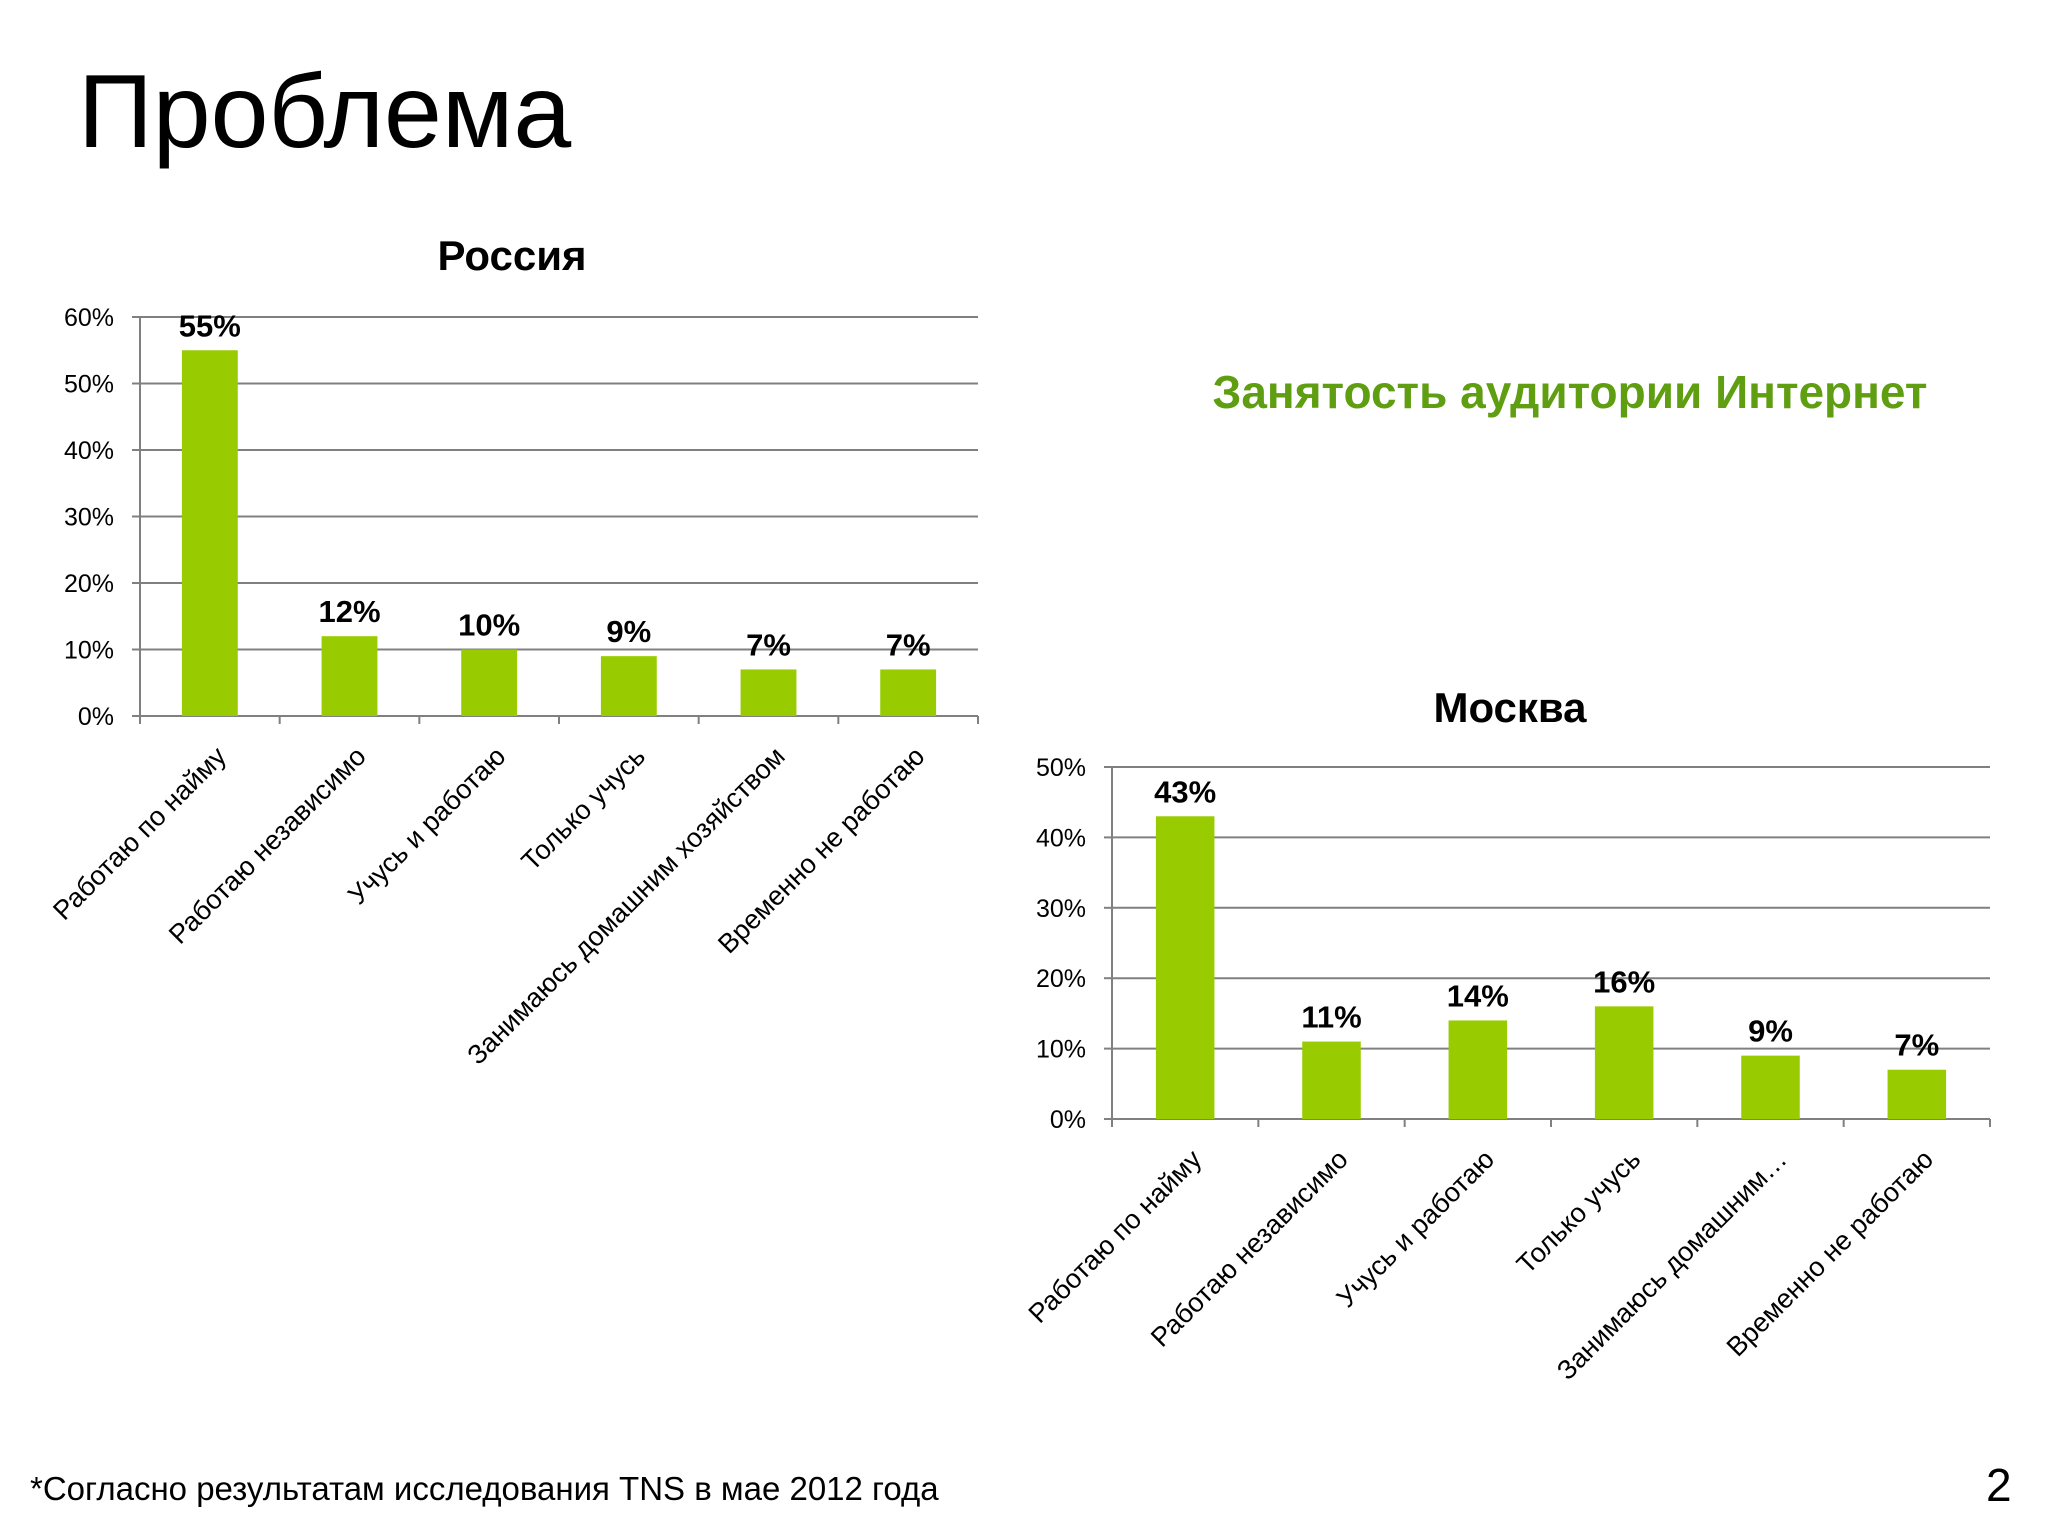  What do you see at coordinates (489, 625) in the screenshot?
I see `data-label: 10%` at bounding box center [489, 625].